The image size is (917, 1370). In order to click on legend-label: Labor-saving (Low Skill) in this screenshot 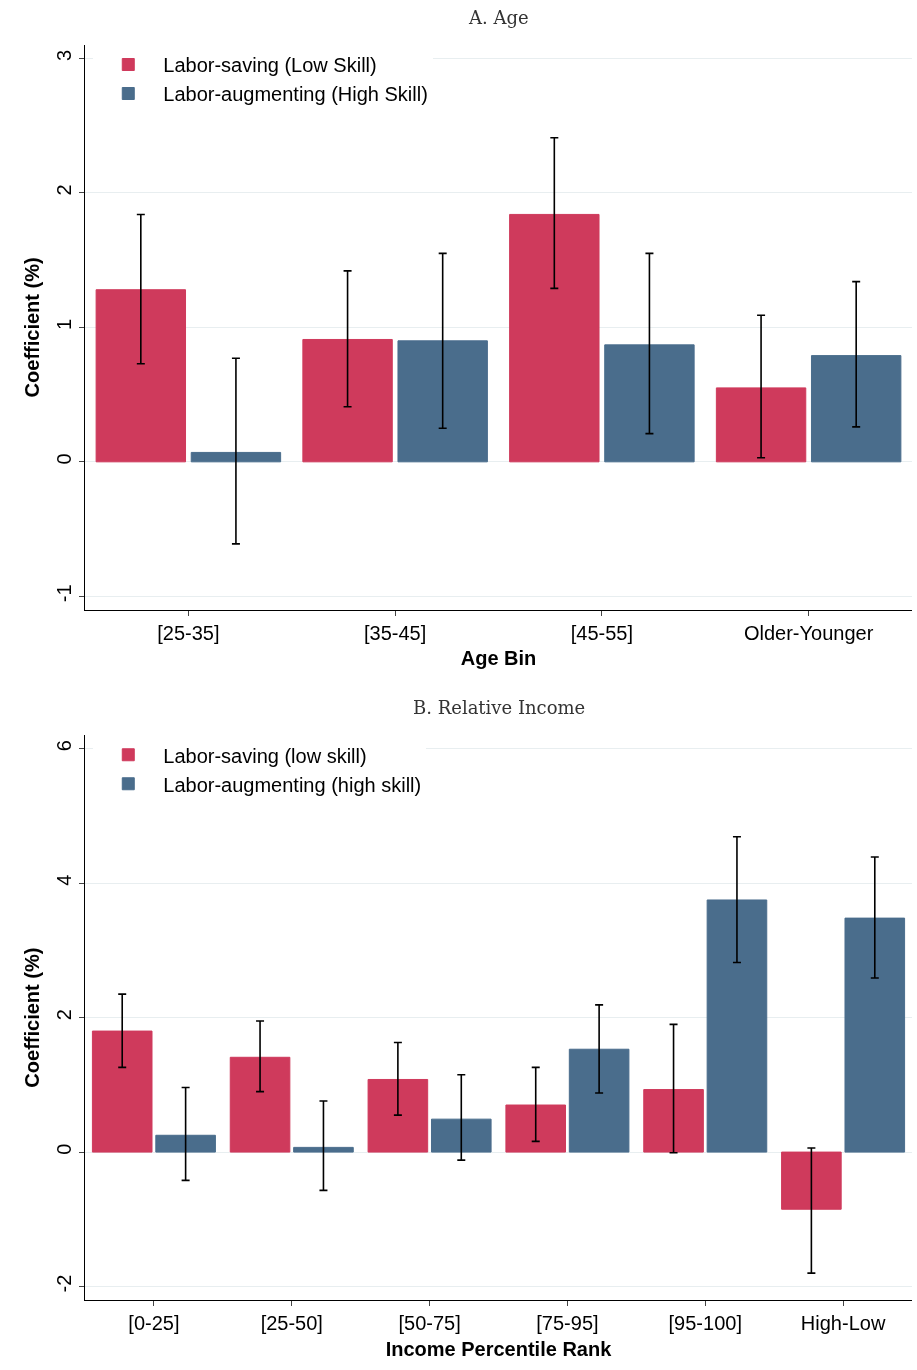, I will do `click(270, 65)`.